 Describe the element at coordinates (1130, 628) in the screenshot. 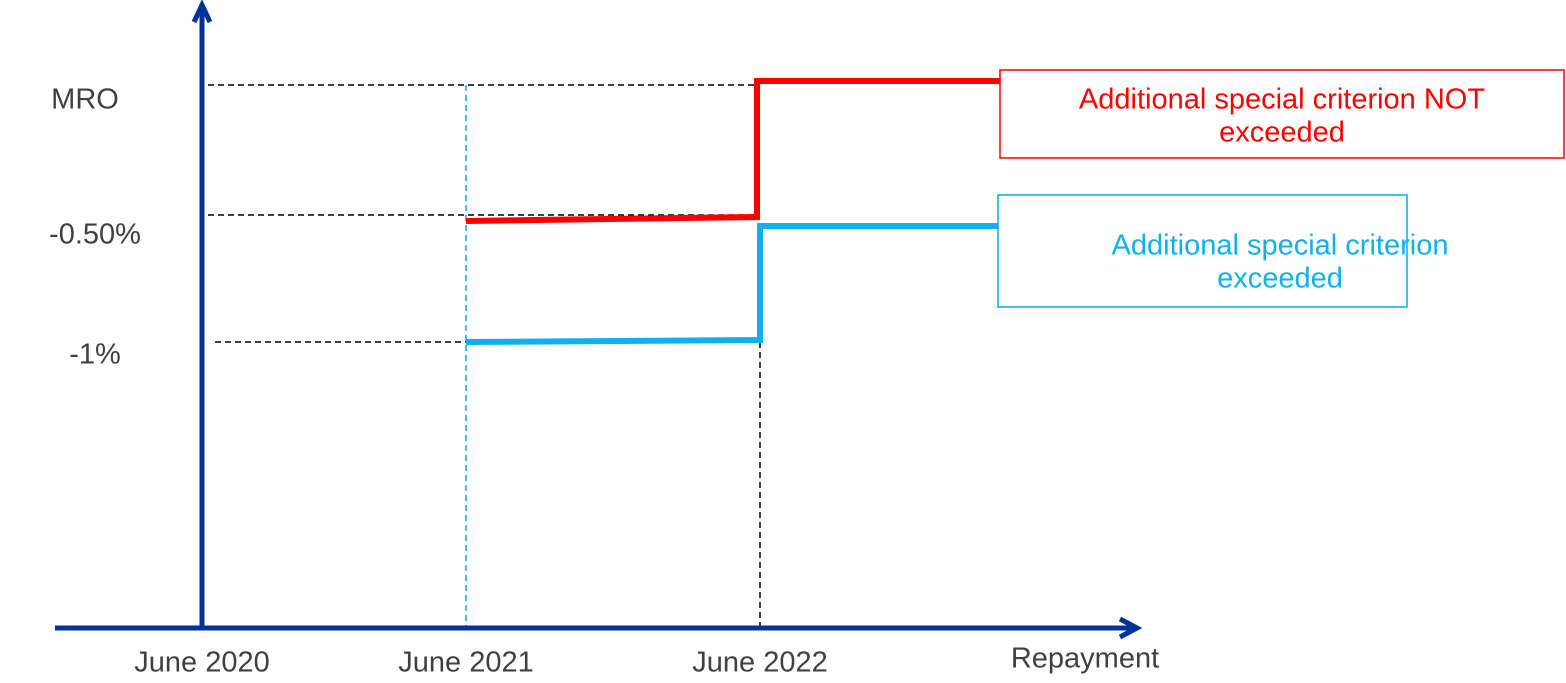

I see `x-arrow` at that location.